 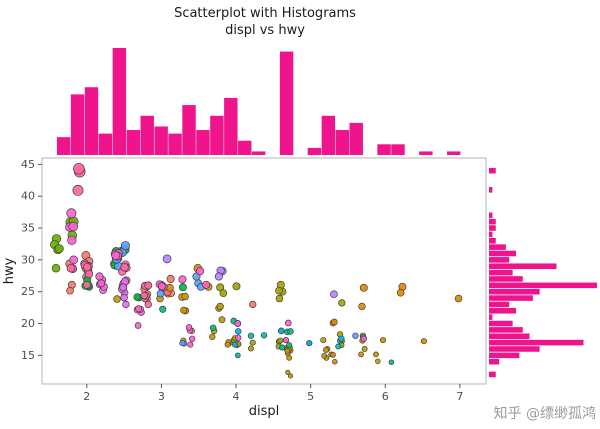 I want to click on y-tick-label: 40, so click(x=28, y=196).